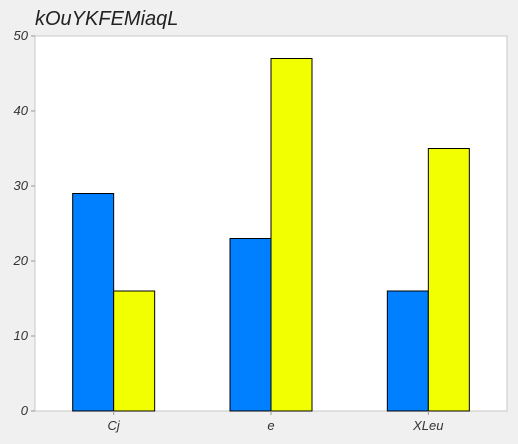 The height and width of the screenshot is (444, 518). Describe the element at coordinates (21, 335) in the screenshot. I see `y-tick-label: 10` at that location.